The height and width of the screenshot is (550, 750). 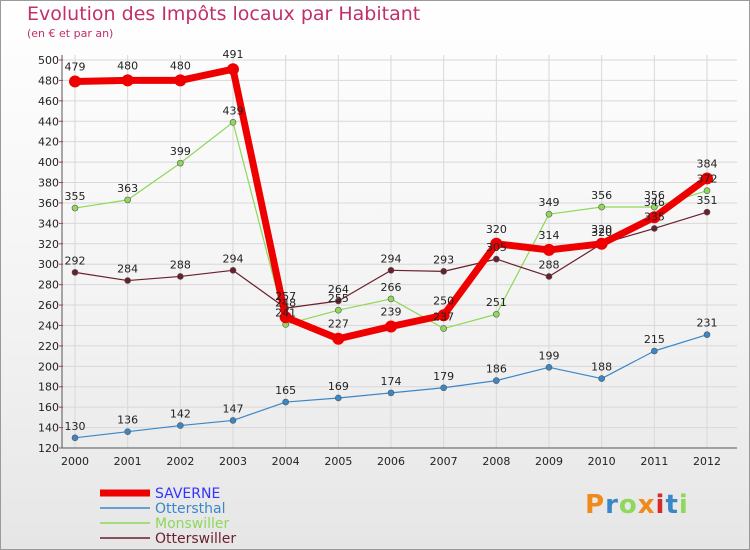 I want to click on data-label-ottersthal: 174, so click(x=391, y=381).